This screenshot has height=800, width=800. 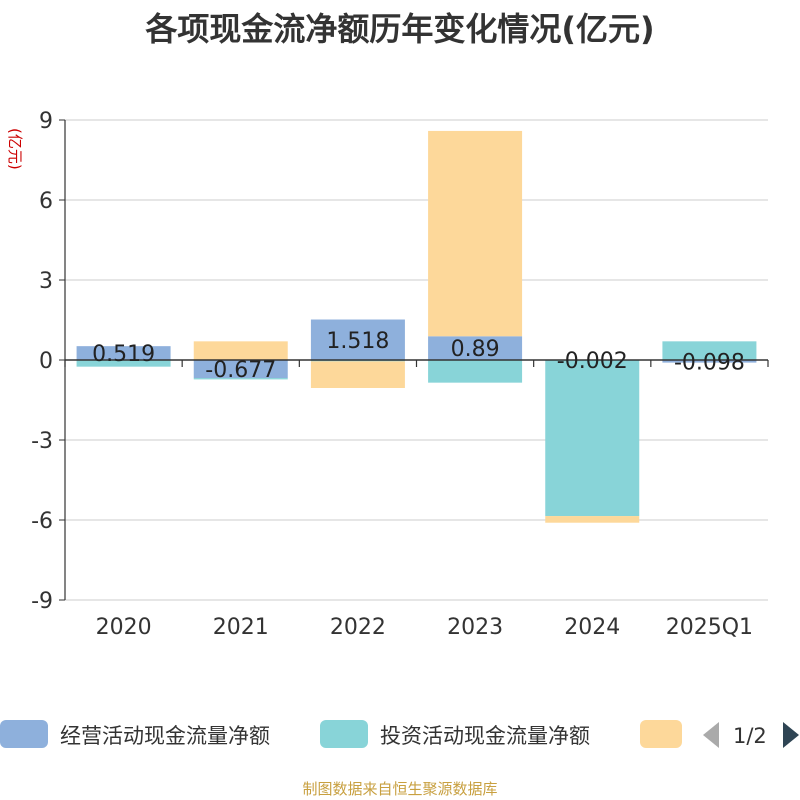 What do you see at coordinates (592, 627) in the screenshot?
I see `x-tick-label: 2024` at bounding box center [592, 627].